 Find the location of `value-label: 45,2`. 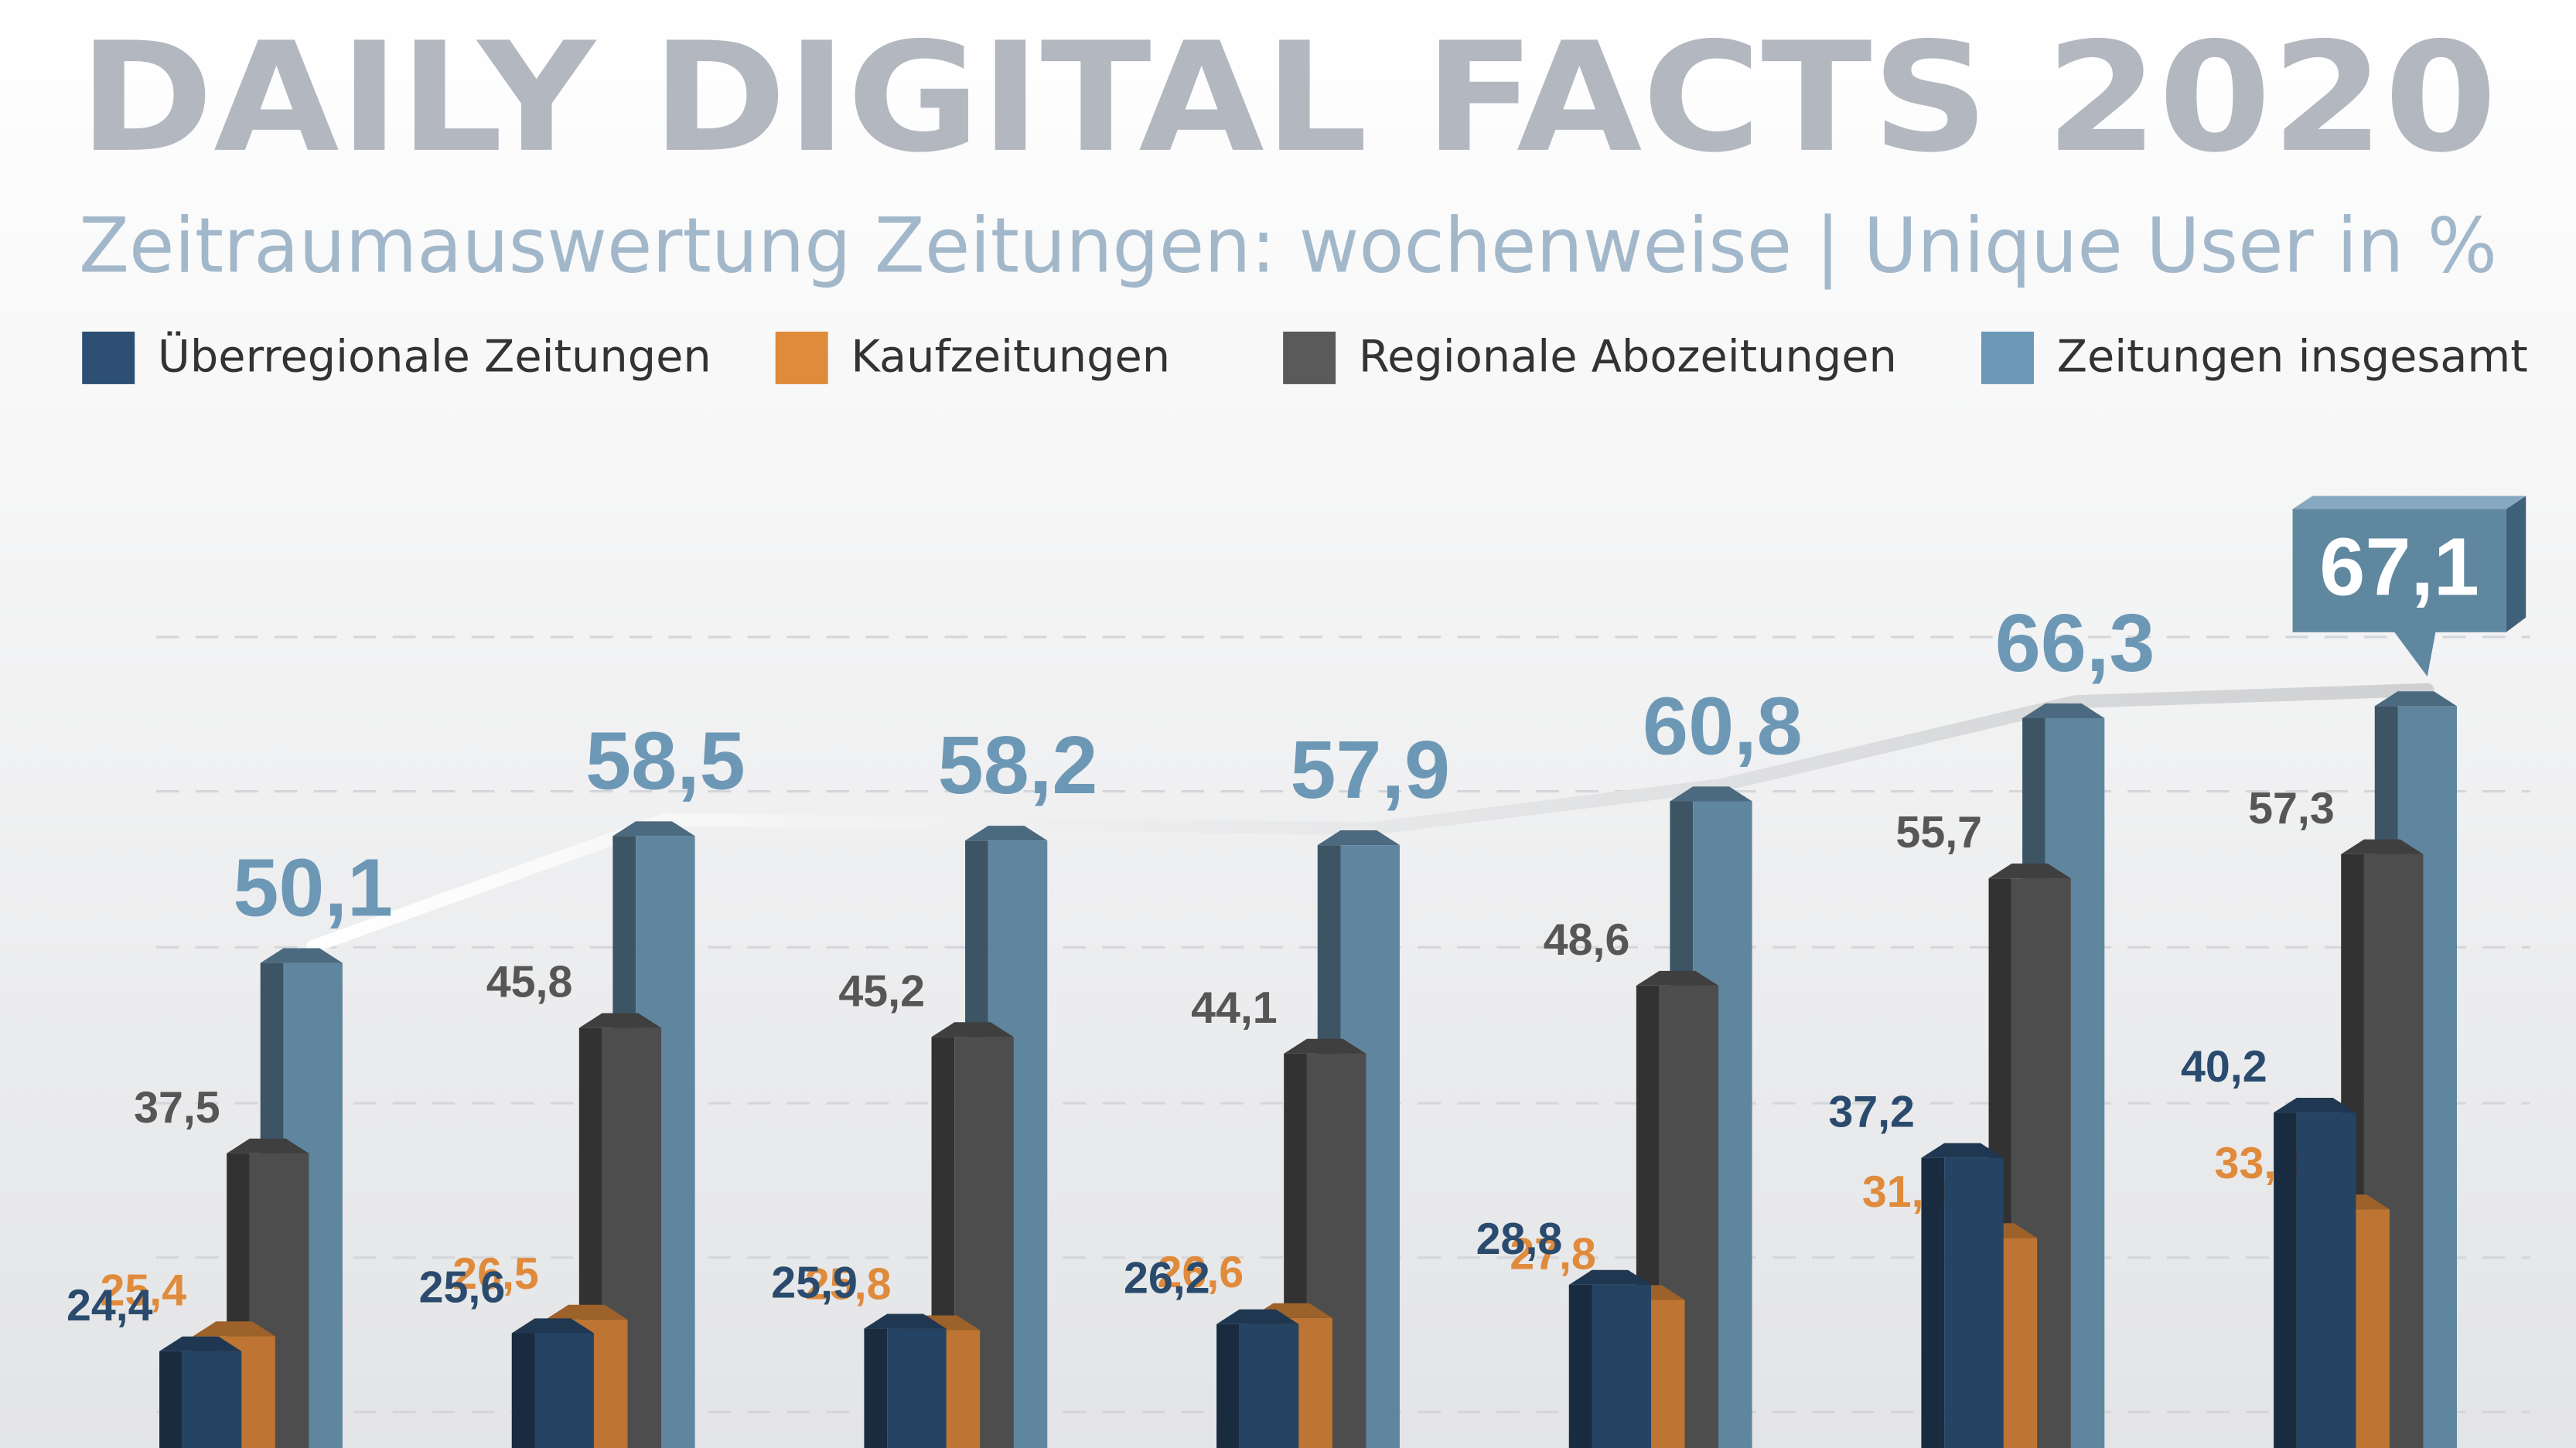

value-label: 45,2 is located at coordinates (882, 991).